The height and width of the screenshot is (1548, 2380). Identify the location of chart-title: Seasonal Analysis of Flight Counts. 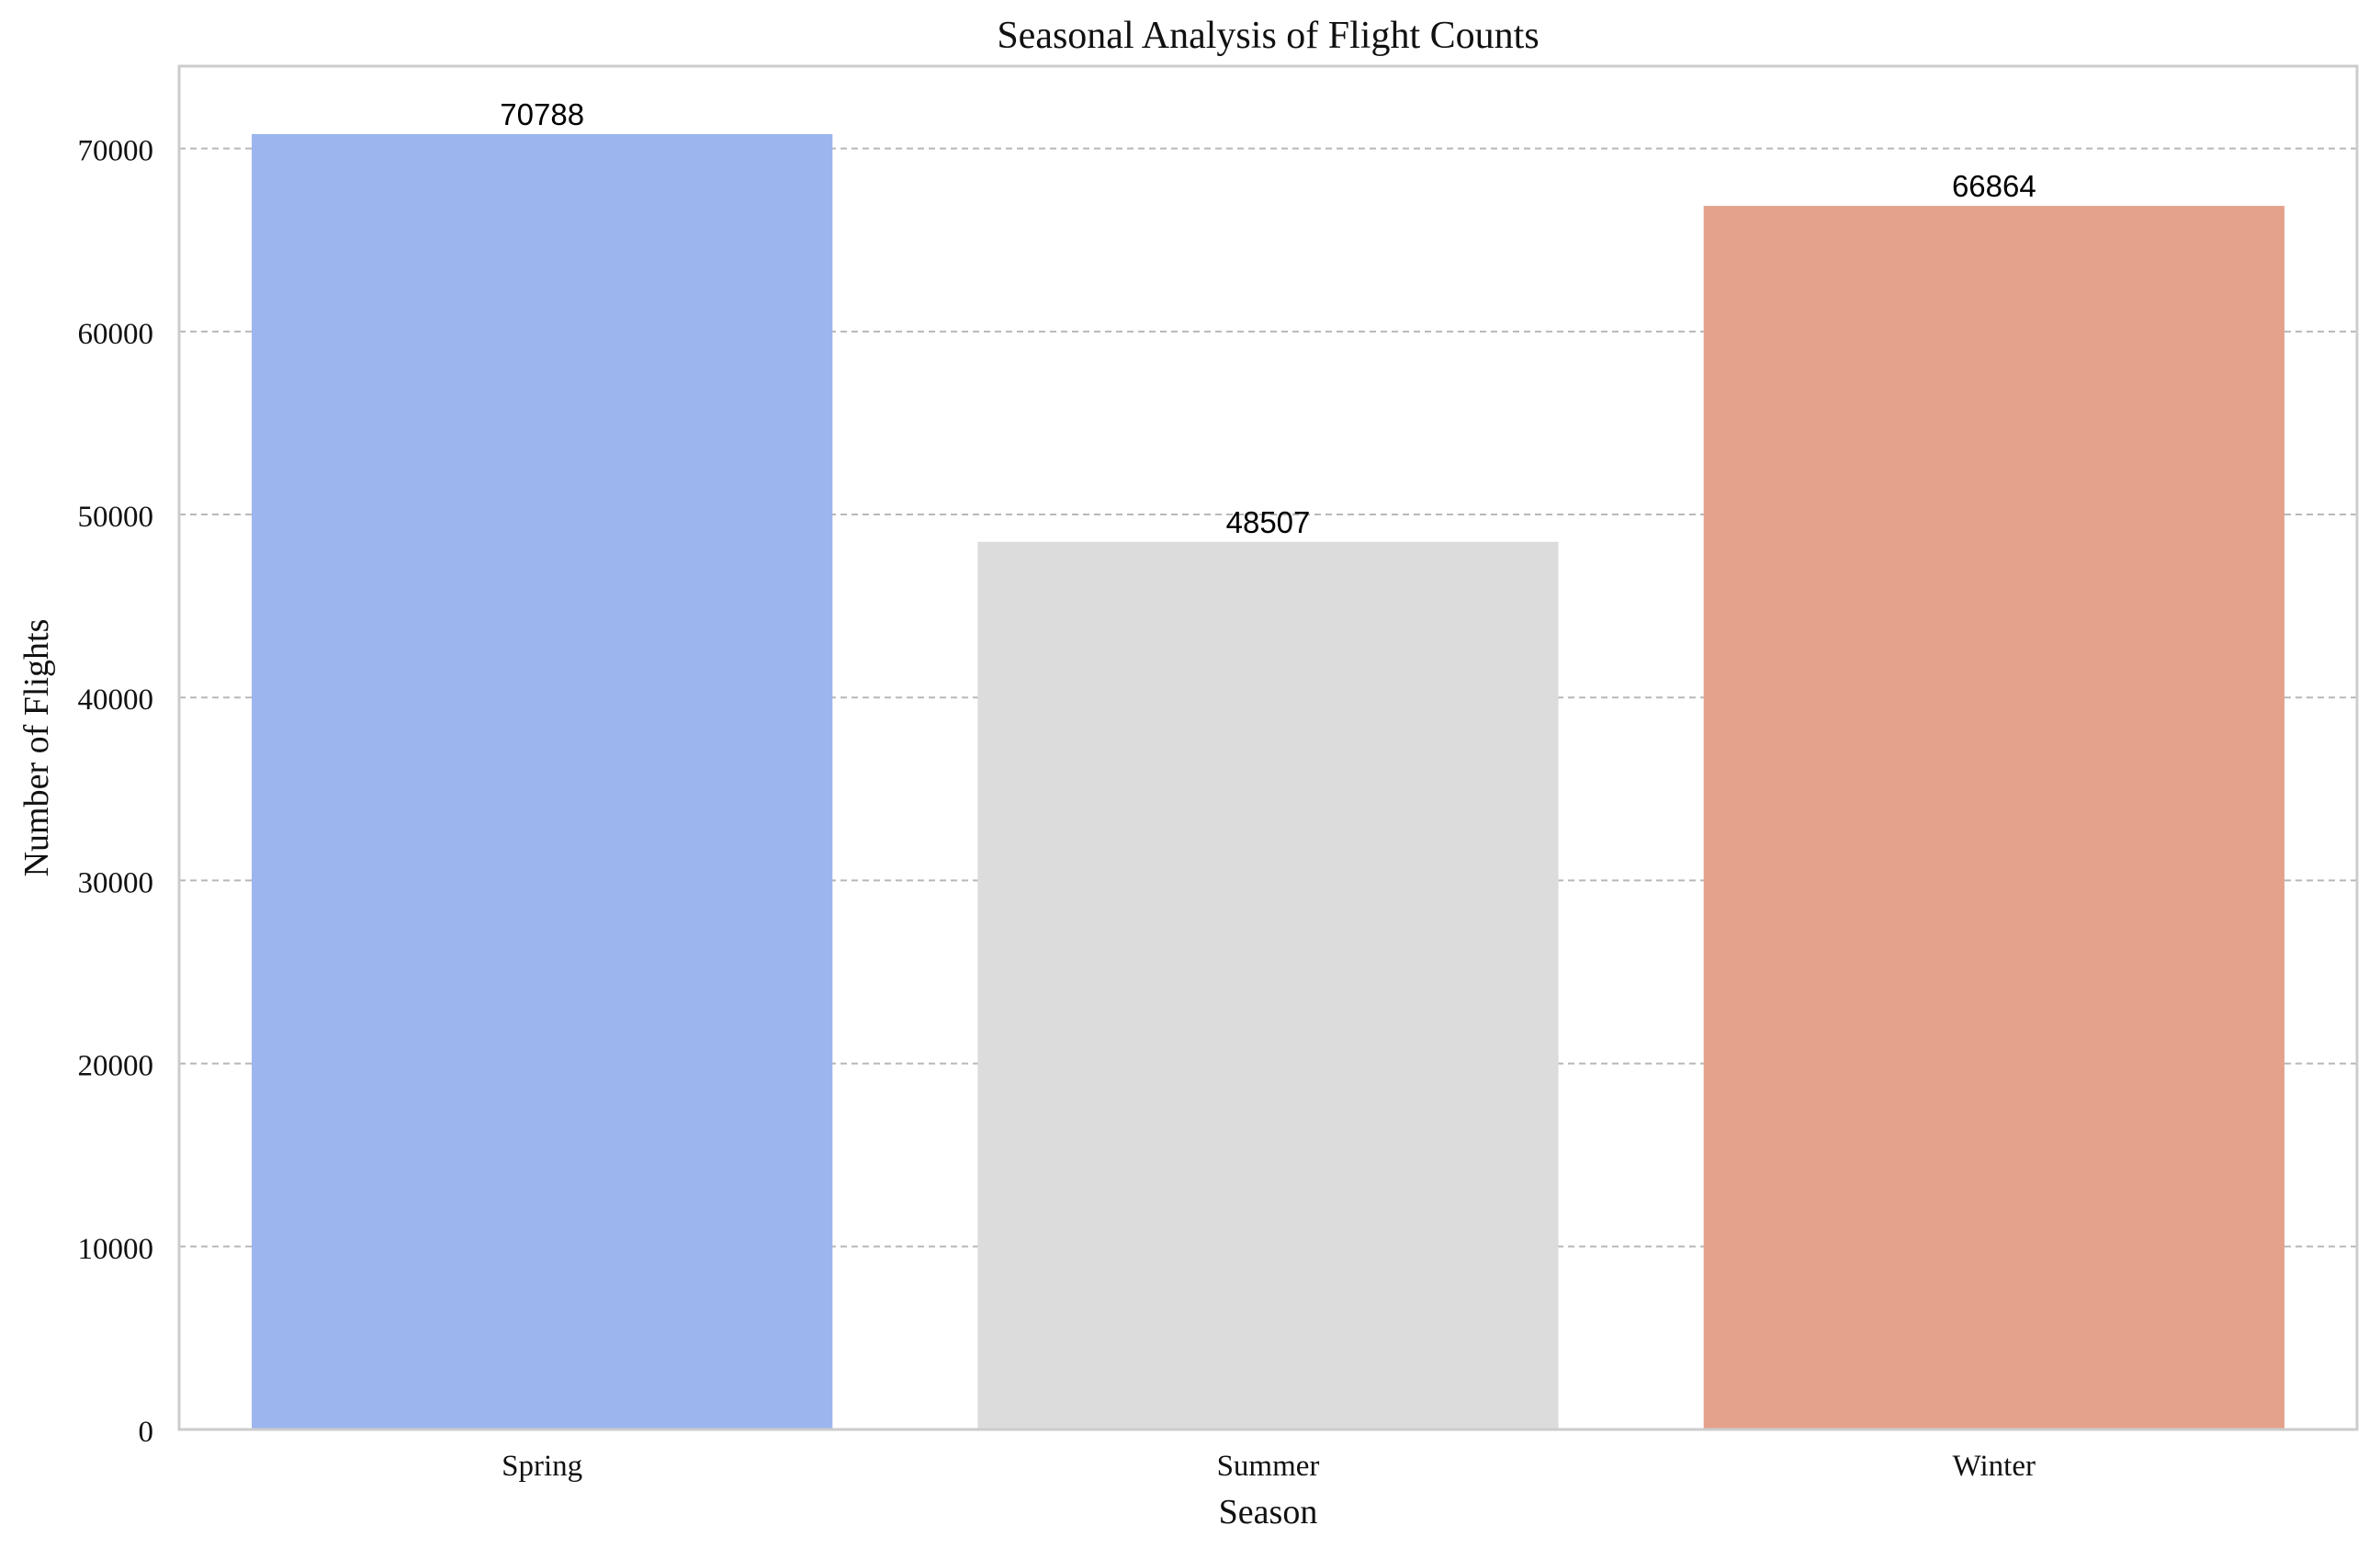
(1268, 36).